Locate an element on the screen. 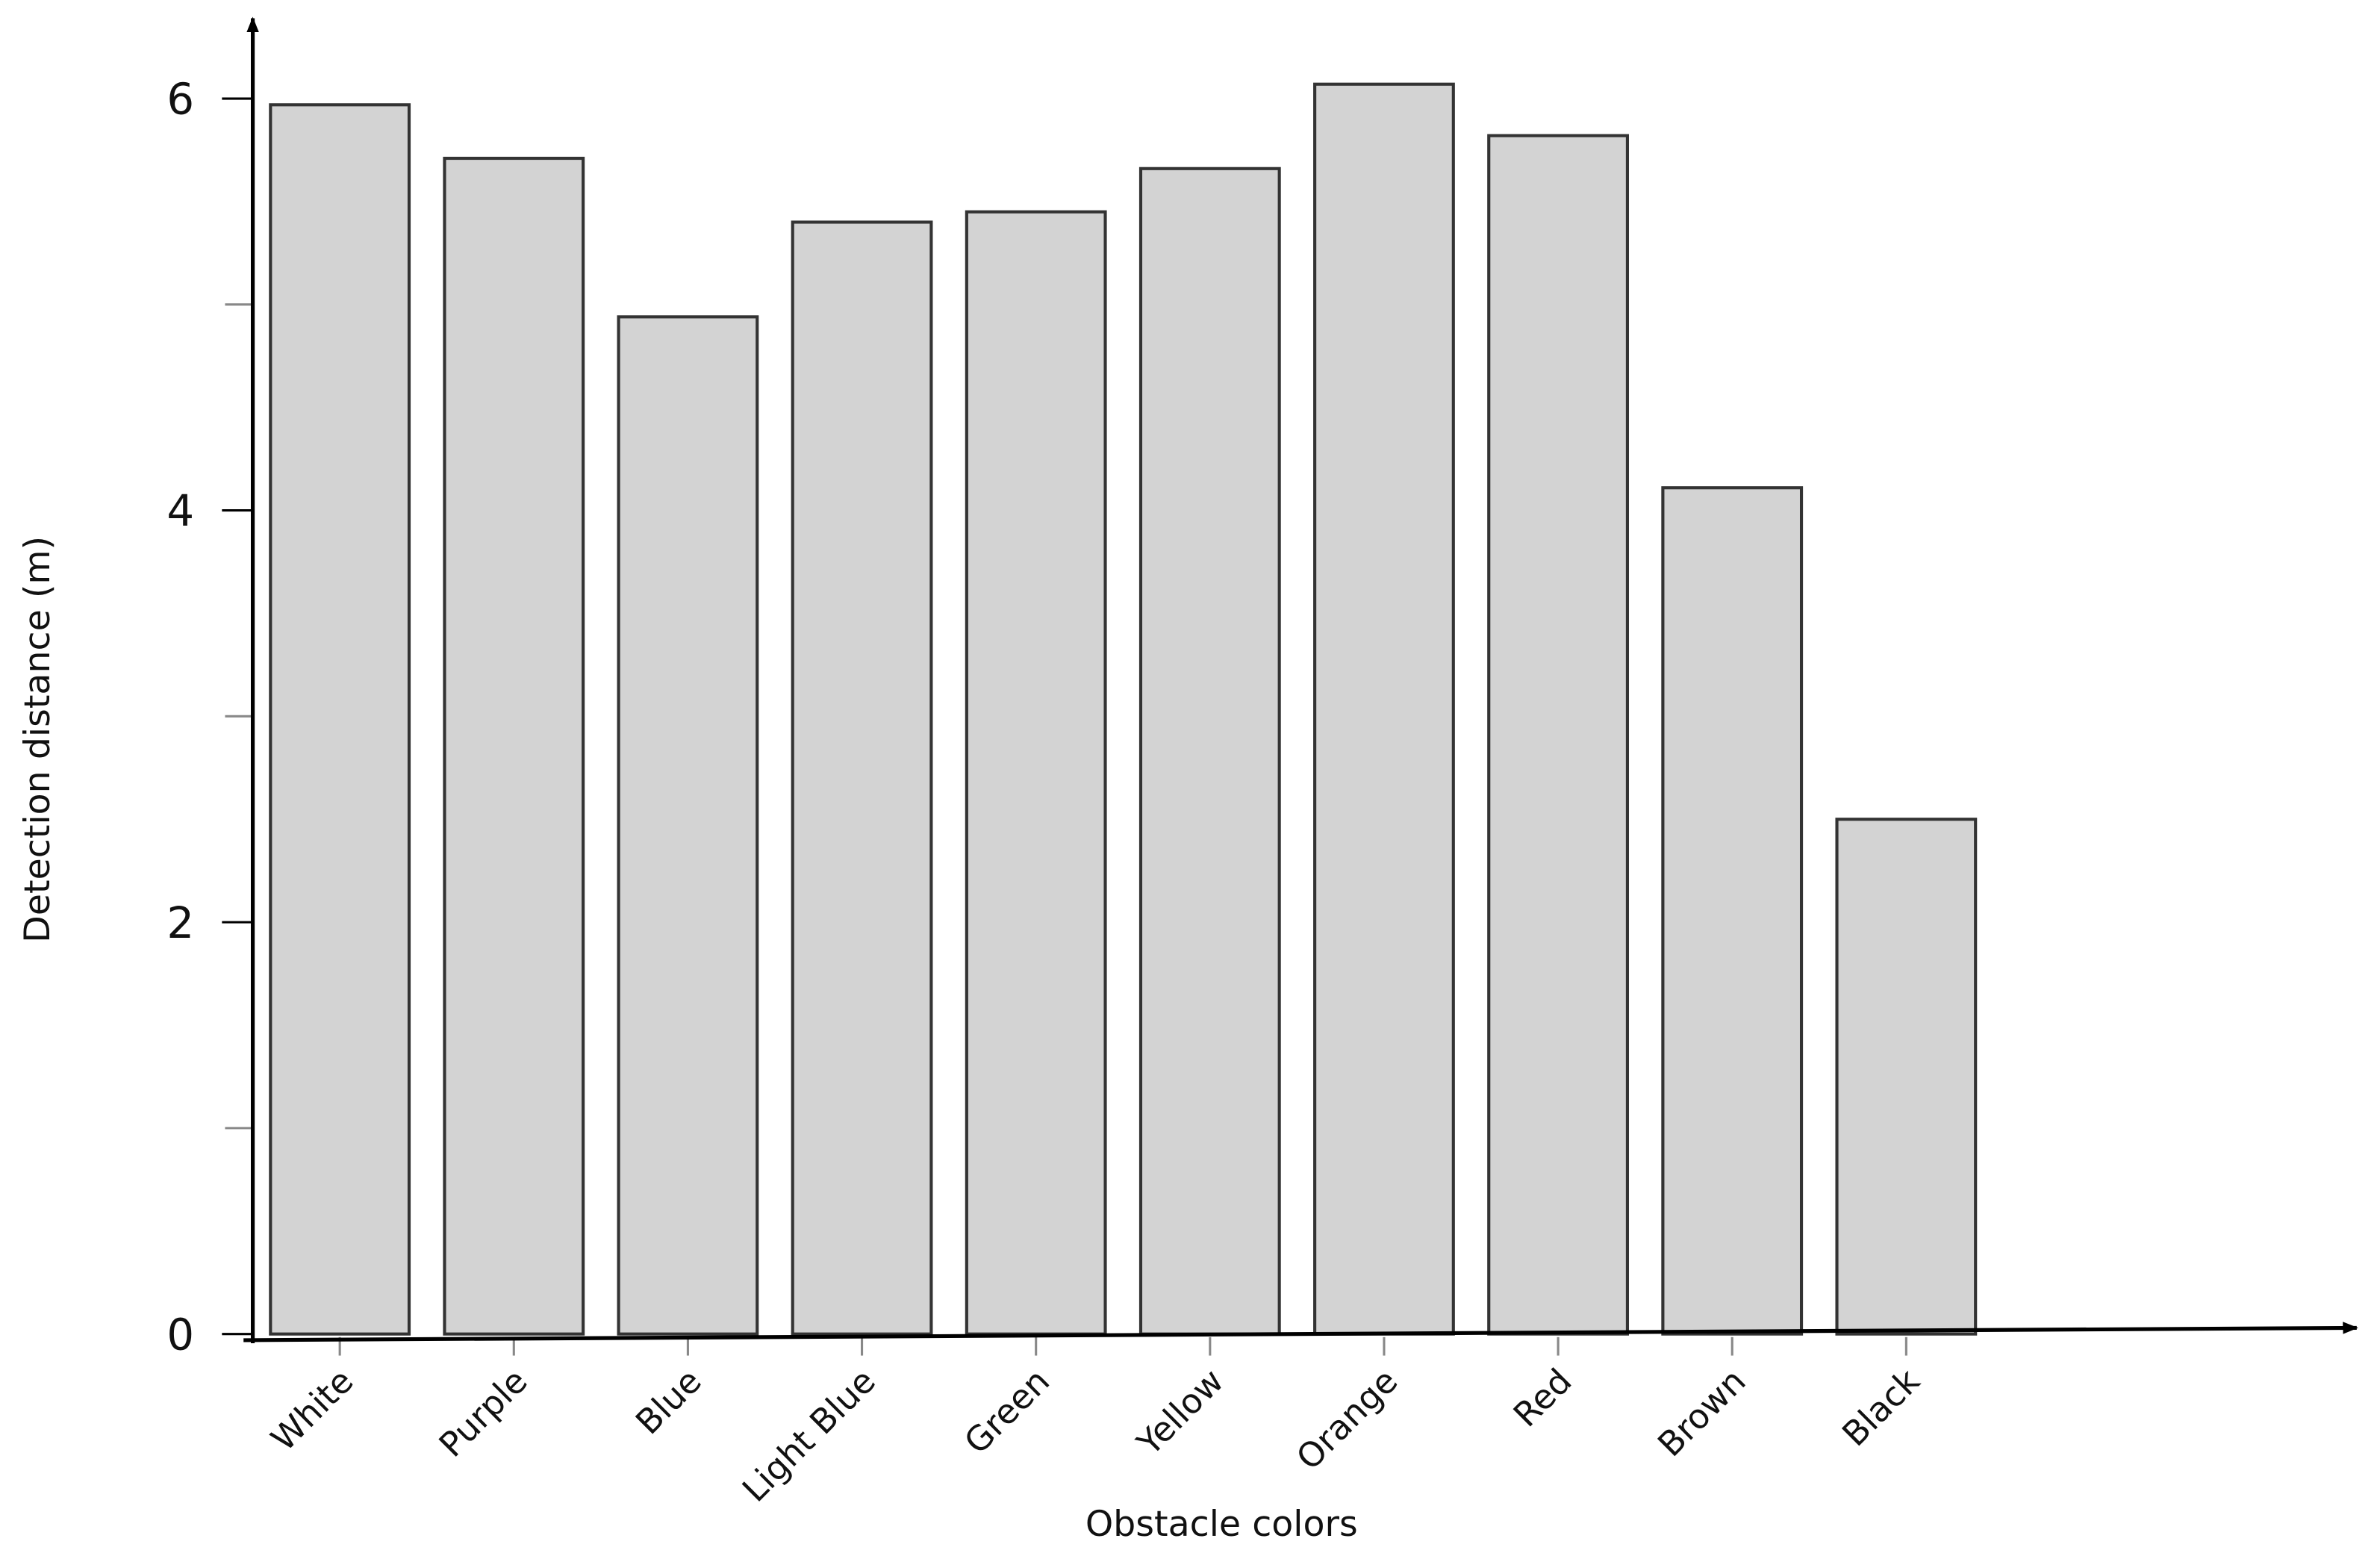 The image size is (2380, 1562). y-tick-label: 2 is located at coordinates (180, 922).